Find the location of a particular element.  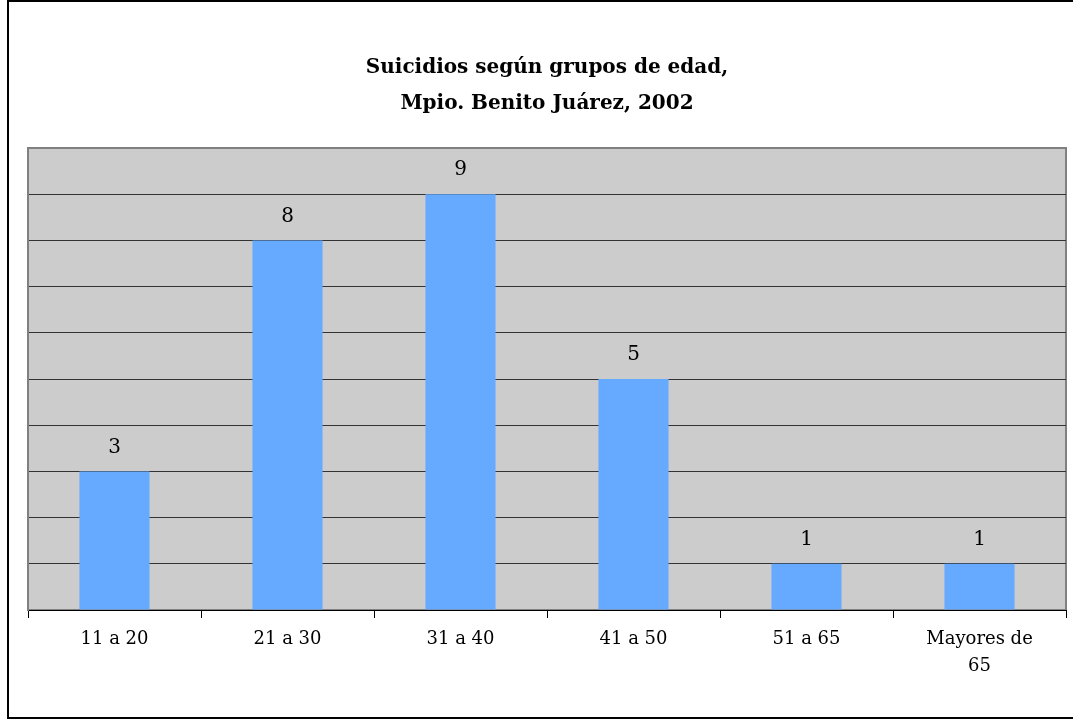

x-tick-label: Mayores de 65 is located at coordinates (979, 651).